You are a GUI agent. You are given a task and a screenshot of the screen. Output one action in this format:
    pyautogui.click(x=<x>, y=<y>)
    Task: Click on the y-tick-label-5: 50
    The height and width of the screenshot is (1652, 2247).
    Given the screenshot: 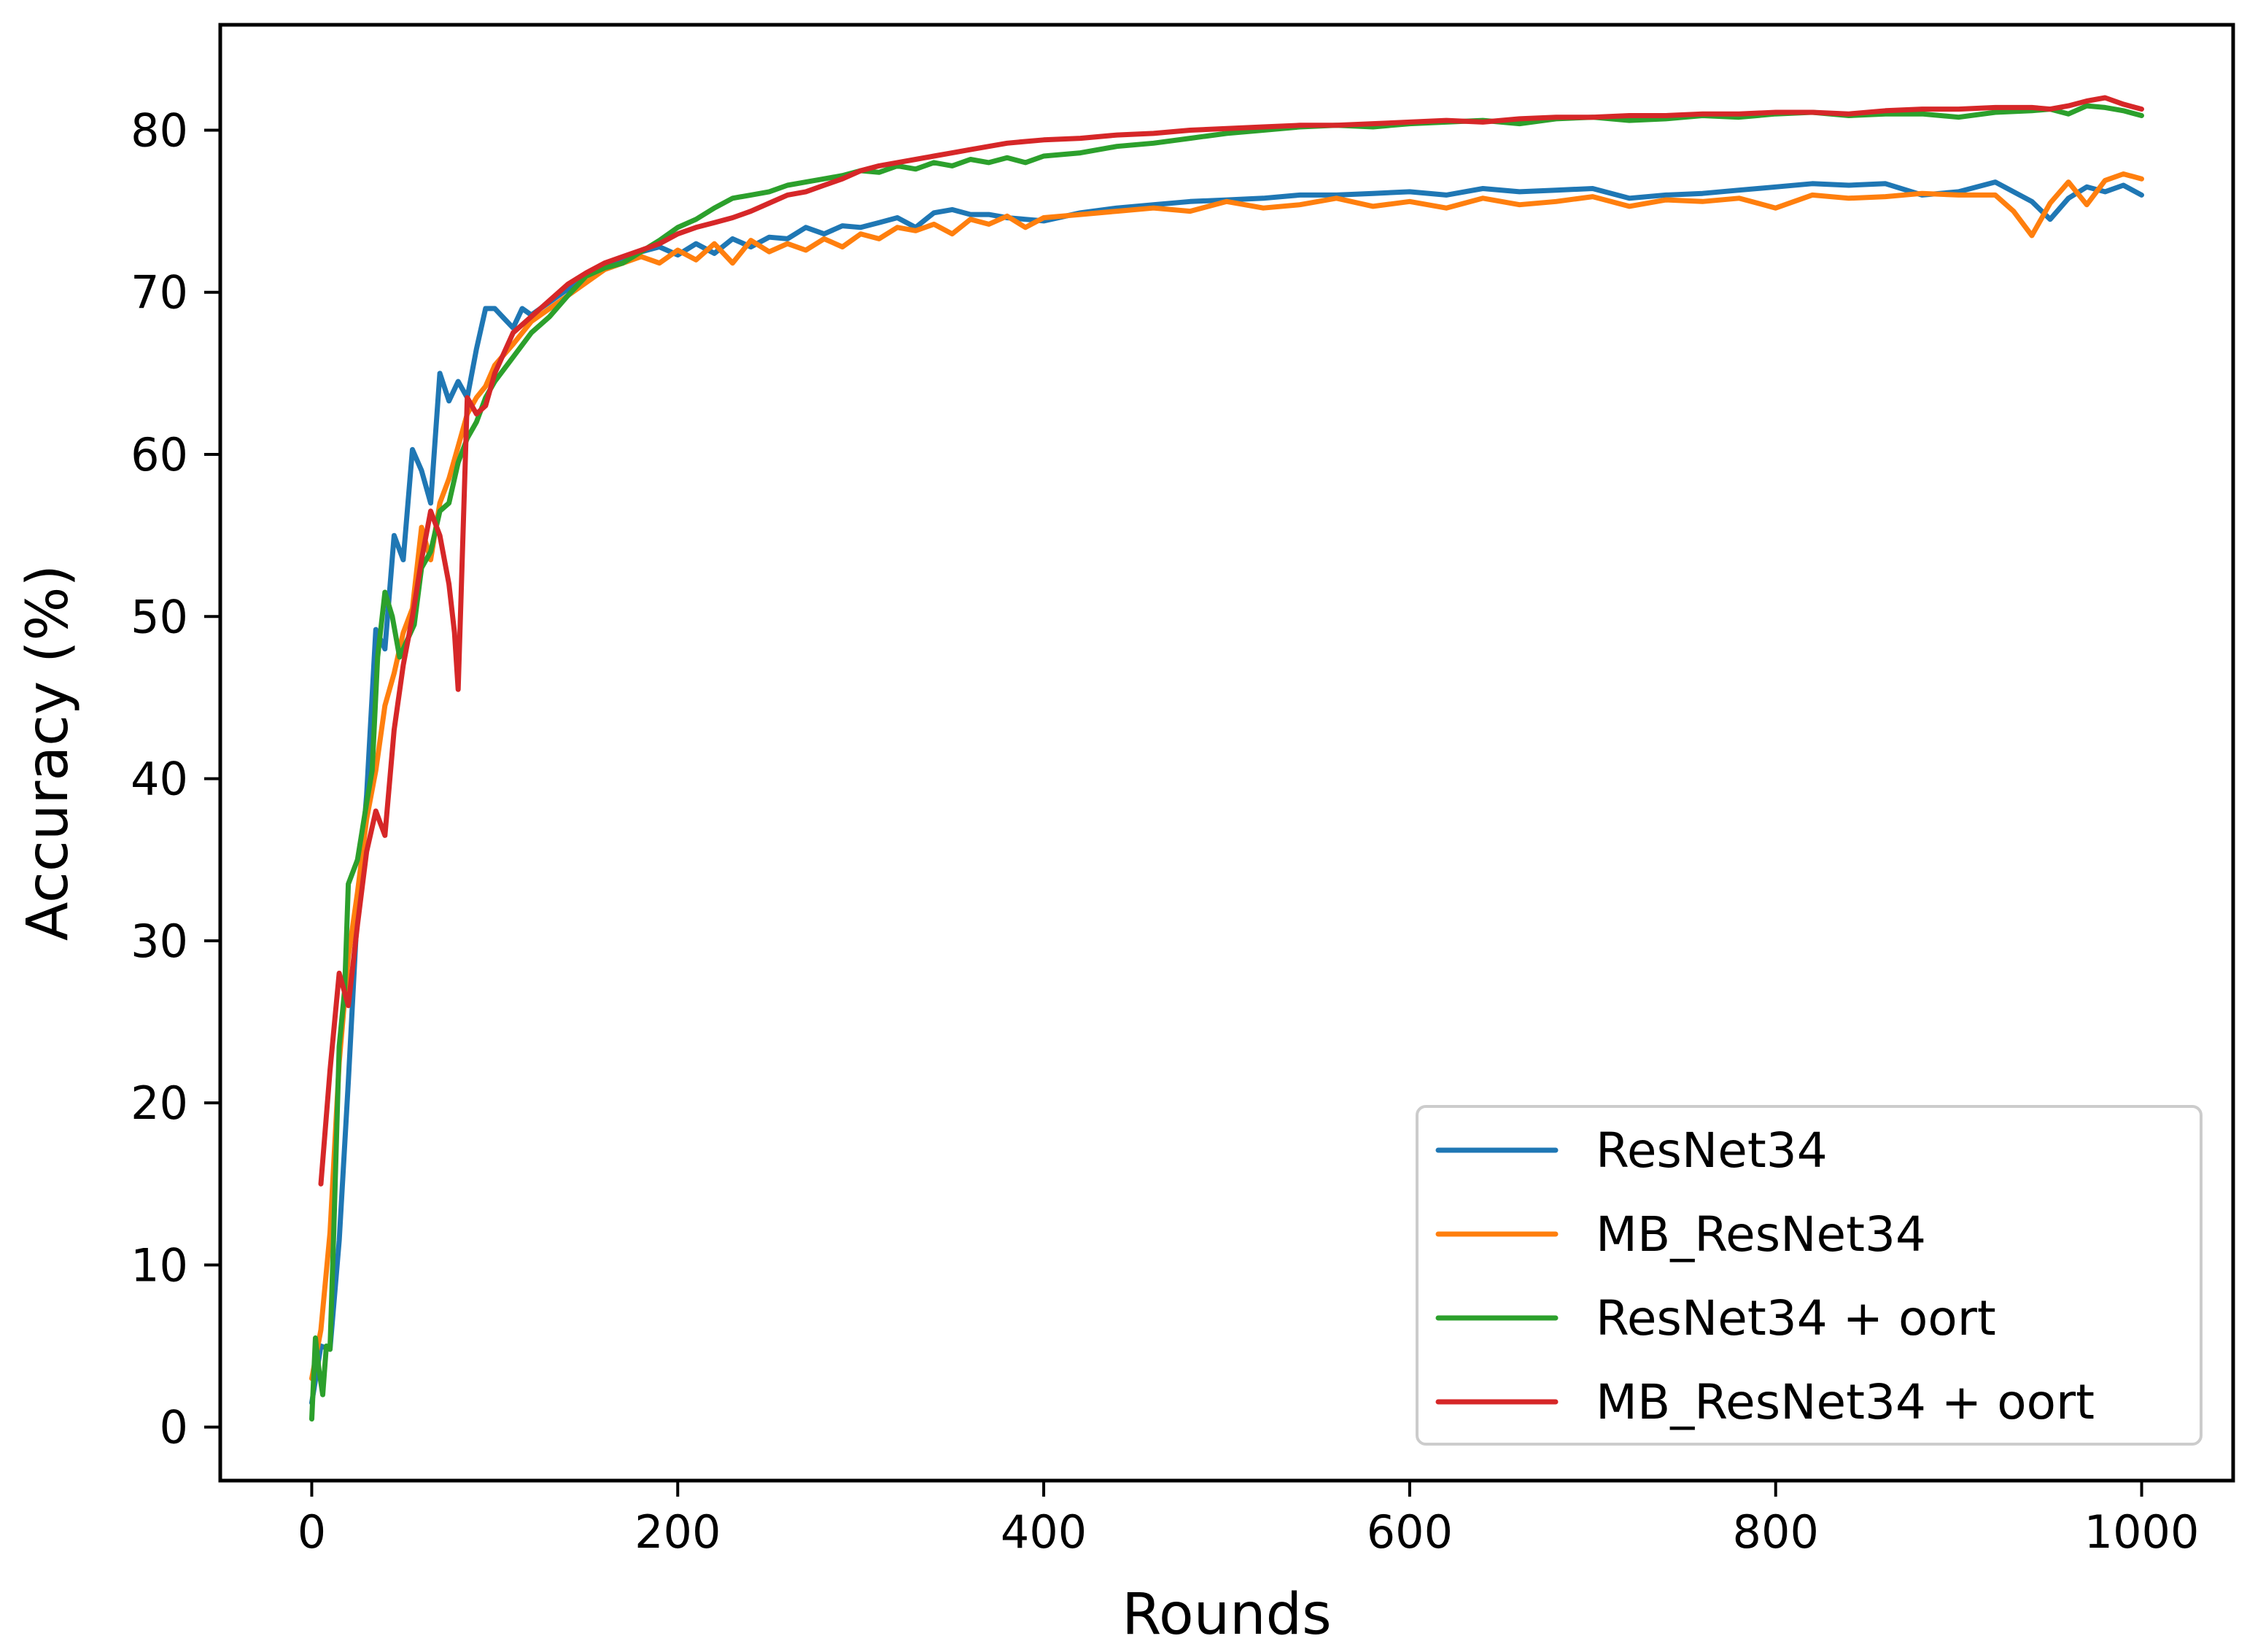 What is the action you would take?
    pyautogui.click(x=159, y=616)
    